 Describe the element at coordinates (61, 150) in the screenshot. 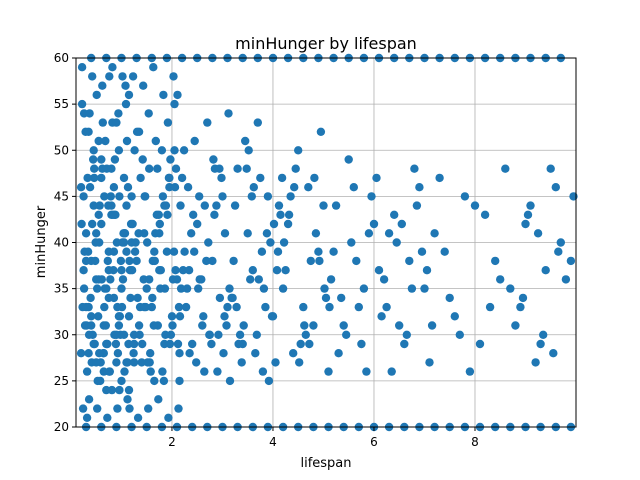

I see `y-tick-label: 50` at that location.